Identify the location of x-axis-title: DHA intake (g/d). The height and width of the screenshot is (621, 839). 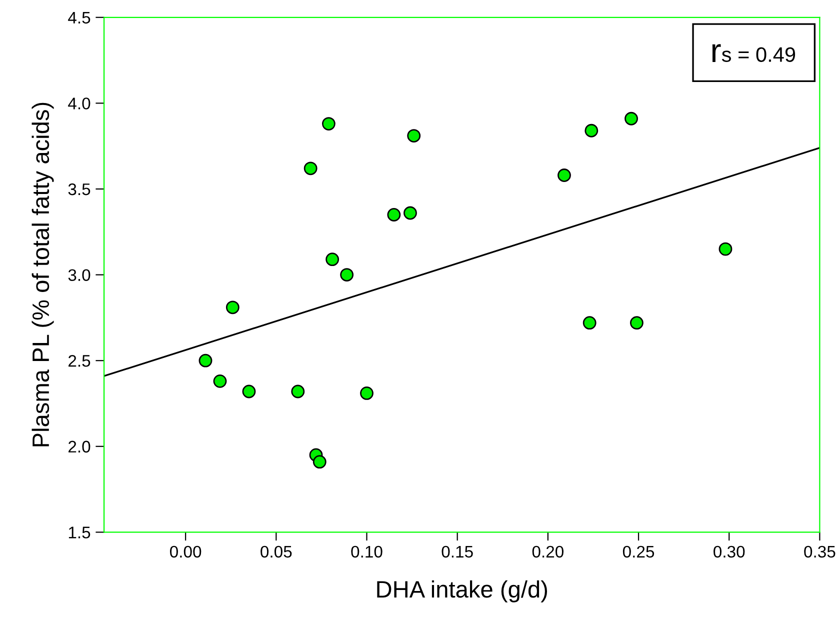
(462, 591).